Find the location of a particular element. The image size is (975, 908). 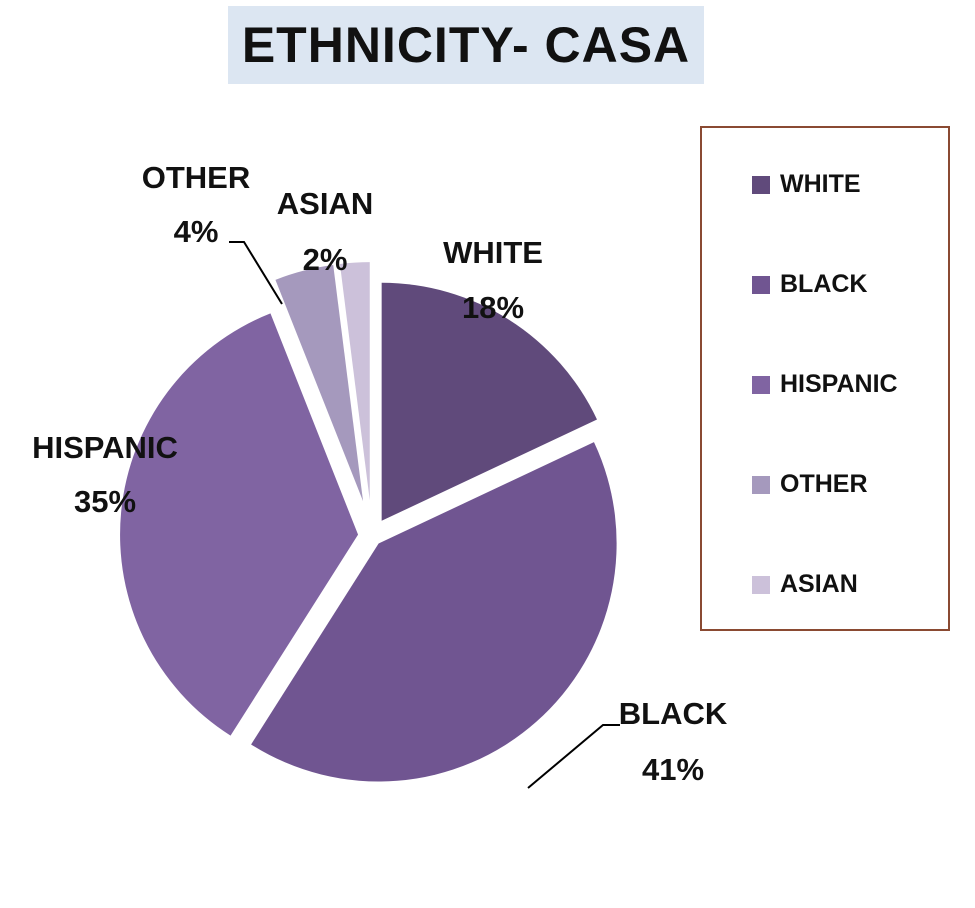

leader-line-black is located at coordinates (573, 756).